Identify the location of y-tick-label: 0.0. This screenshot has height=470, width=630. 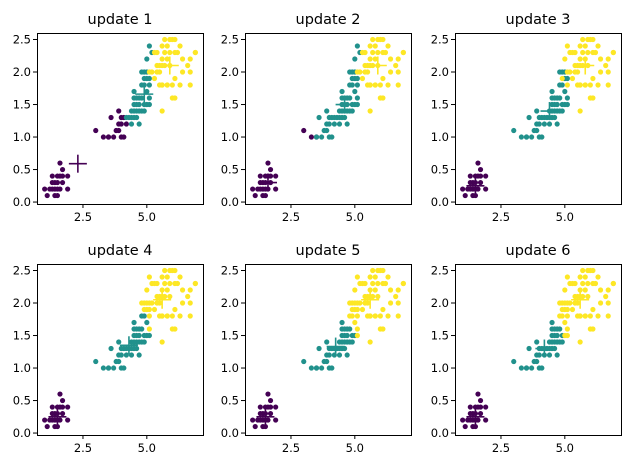
(22, 433).